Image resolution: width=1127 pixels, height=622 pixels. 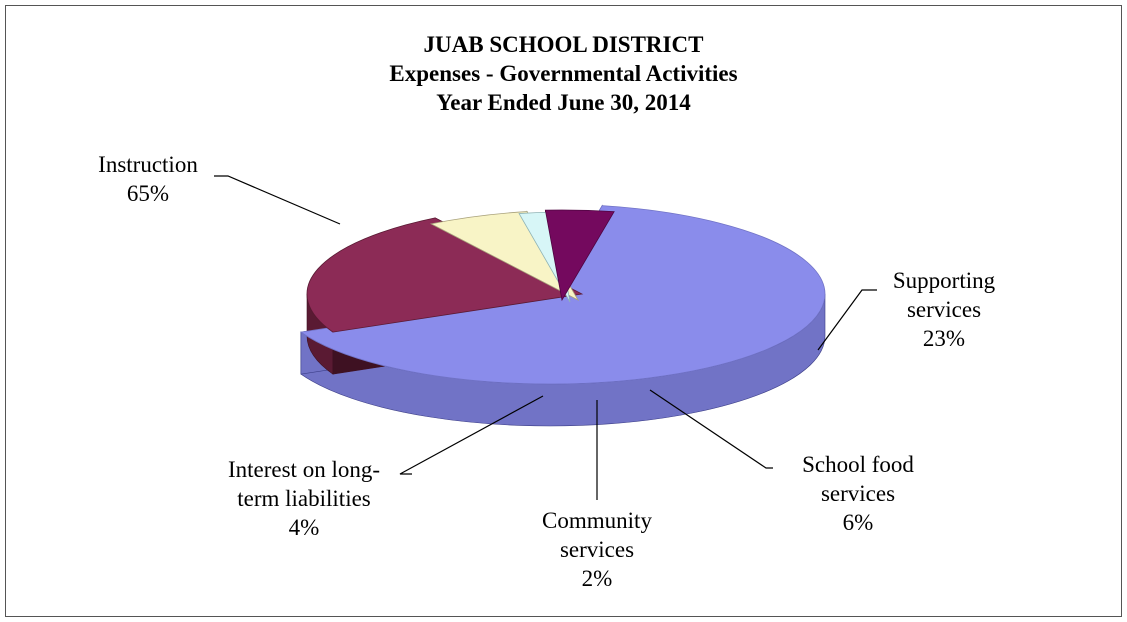 I want to click on data-label-instruction: Instruction 65%, so click(x=148, y=179).